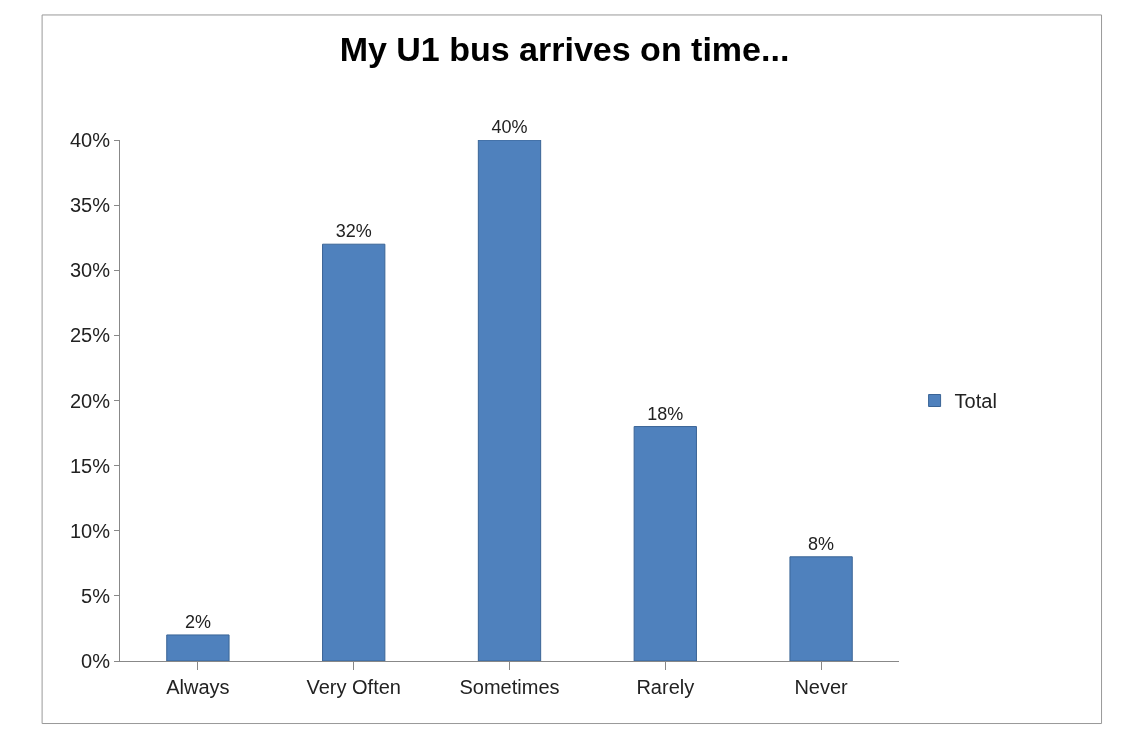 This screenshot has width=1129, height=741. I want to click on legend-label: Total, so click(975, 401).